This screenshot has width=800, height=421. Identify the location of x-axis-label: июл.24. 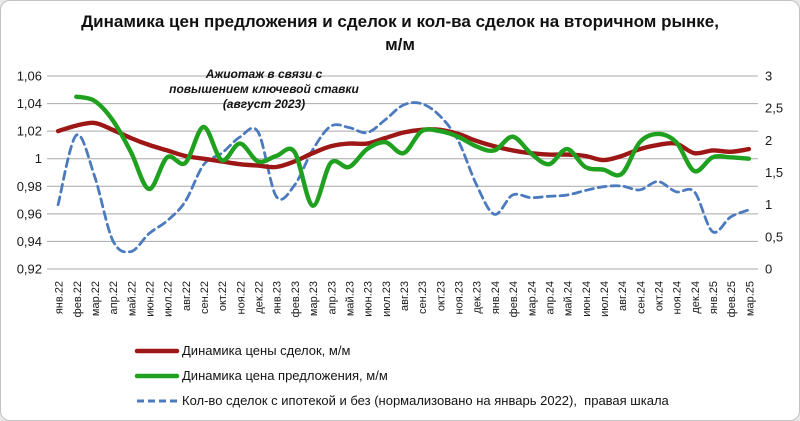
(605, 299).